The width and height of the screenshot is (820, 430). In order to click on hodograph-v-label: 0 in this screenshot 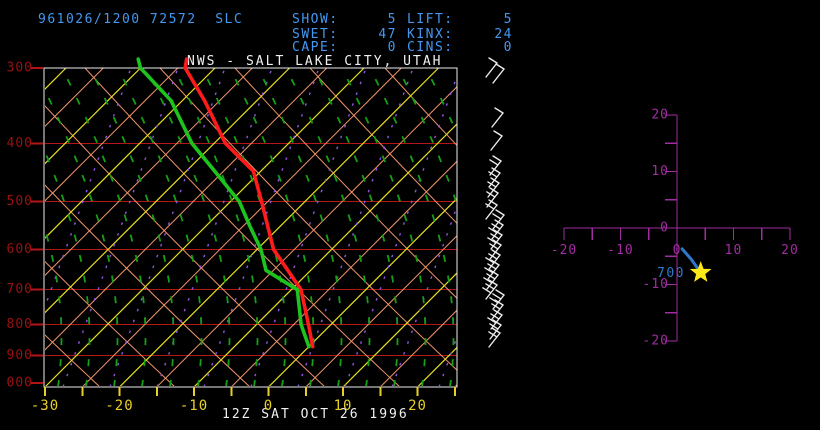, I will do `click(664, 228)`.